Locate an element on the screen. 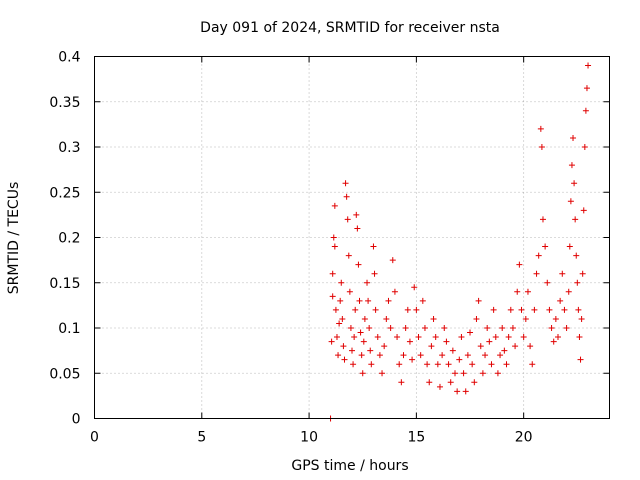 The width and height of the screenshot is (640, 480). x-axis-label: GPS time / hours is located at coordinates (349, 466).